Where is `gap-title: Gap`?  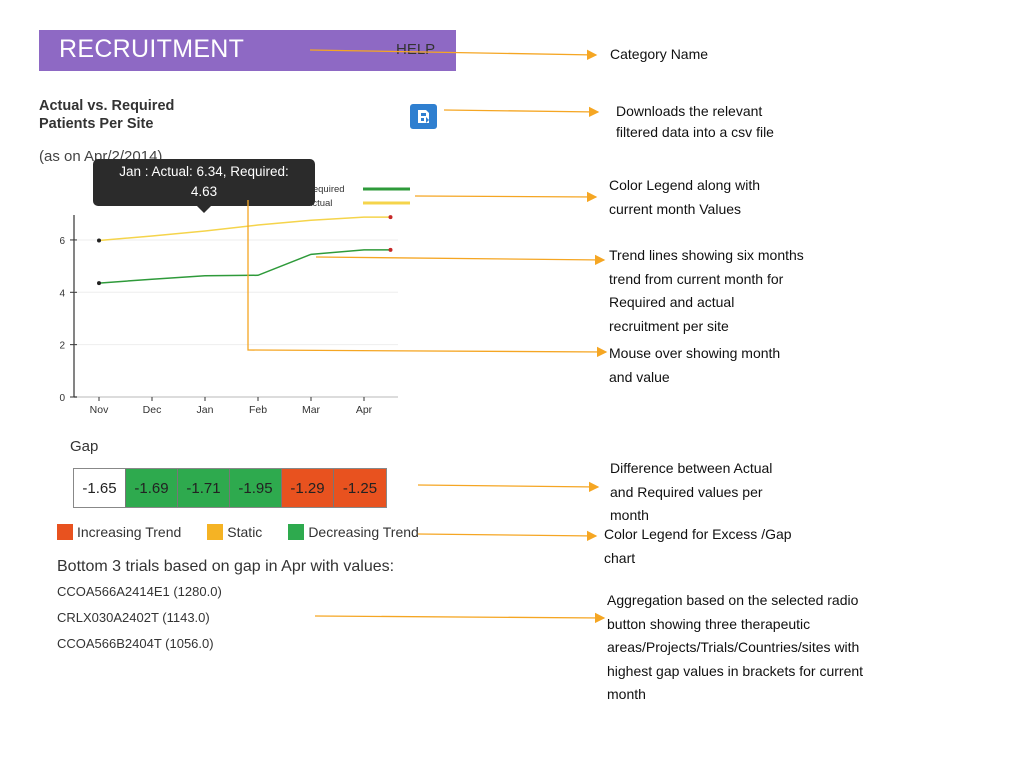 gap-title: Gap is located at coordinates (84, 446).